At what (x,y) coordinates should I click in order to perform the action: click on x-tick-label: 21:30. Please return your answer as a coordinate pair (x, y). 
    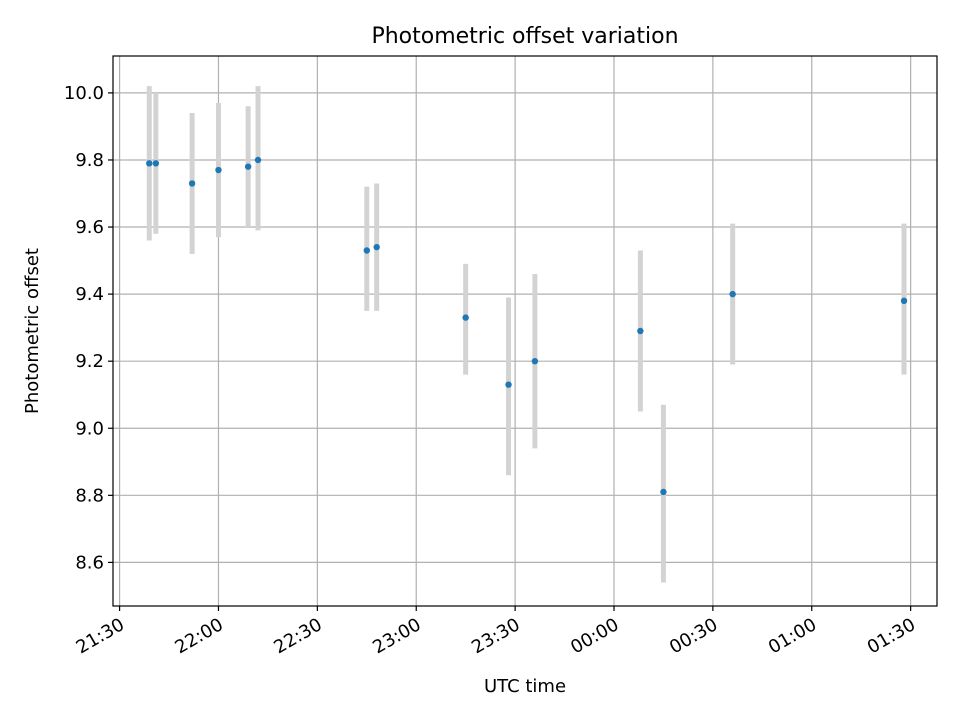
    Looking at the image, I should click on (100, 636).